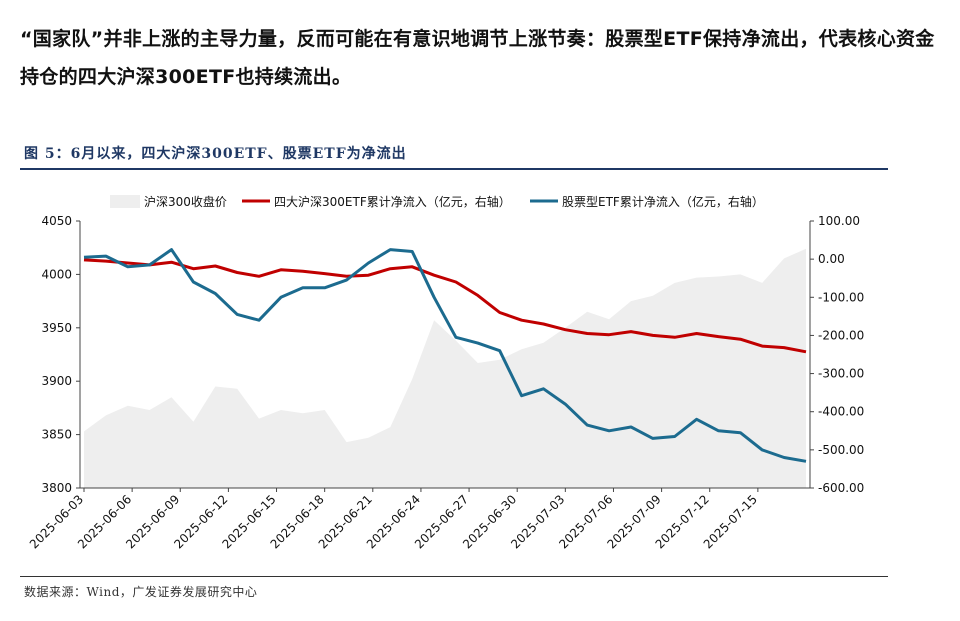  I want to click on source-note: 数据来源：Wind，广发证券发展研究中心, so click(141, 592).